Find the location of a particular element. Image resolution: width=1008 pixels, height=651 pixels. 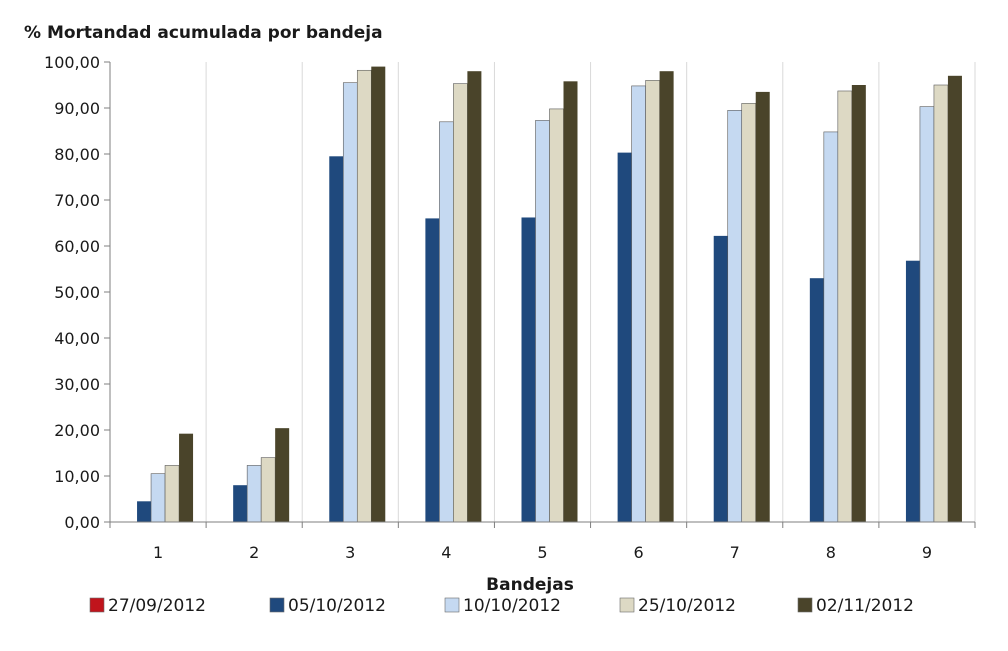

y-tick-label: 40,00 is located at coordinates (77, 338).